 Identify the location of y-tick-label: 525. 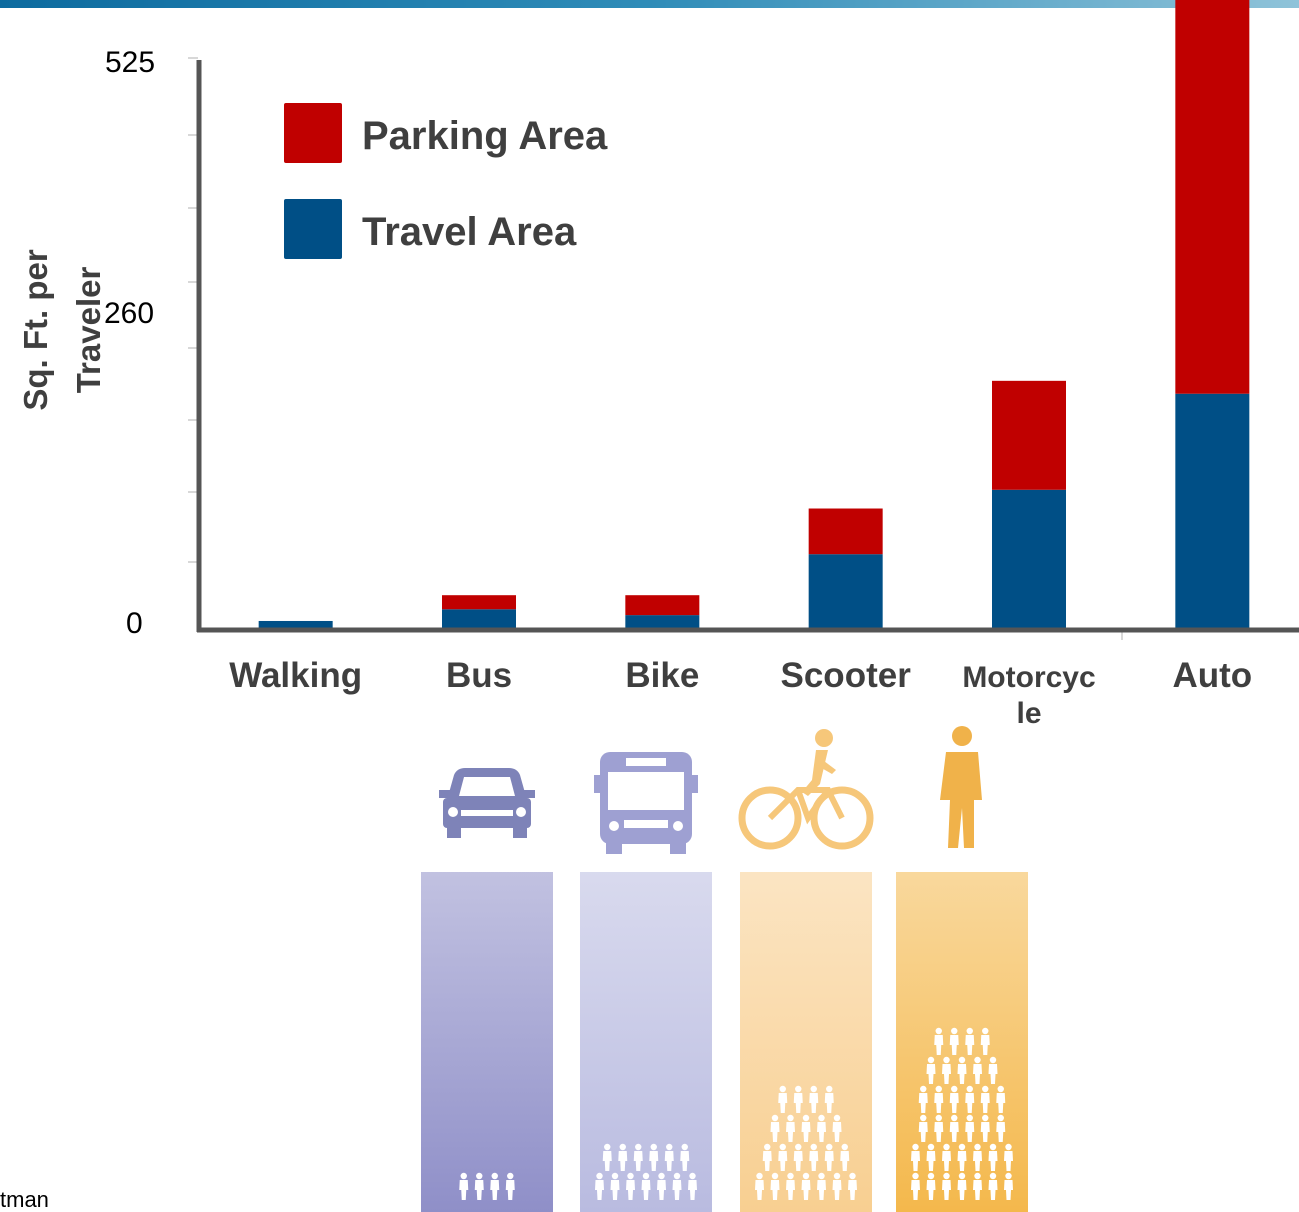
(130, 62).